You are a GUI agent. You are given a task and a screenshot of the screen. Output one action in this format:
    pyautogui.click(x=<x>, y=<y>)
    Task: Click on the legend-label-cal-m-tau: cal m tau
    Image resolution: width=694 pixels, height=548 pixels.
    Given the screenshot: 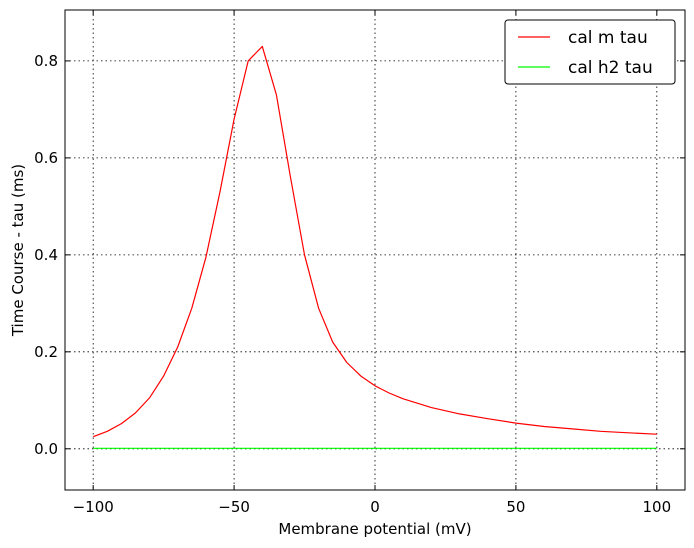 What is the action you would take?
    pyautogui.click(x=608, y=38)
    